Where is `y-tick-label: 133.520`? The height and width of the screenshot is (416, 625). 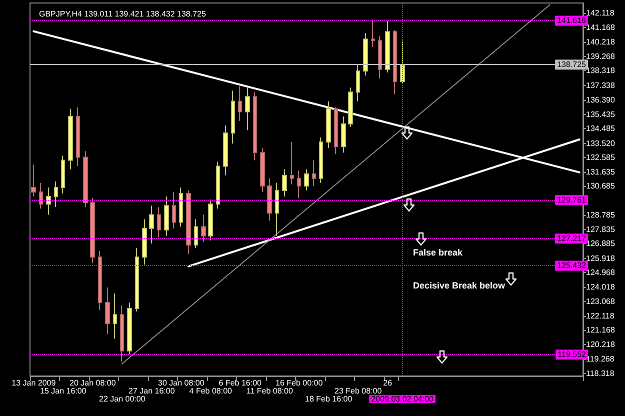
y-tick-label: 133.520 is located at coordinates (601, 143).